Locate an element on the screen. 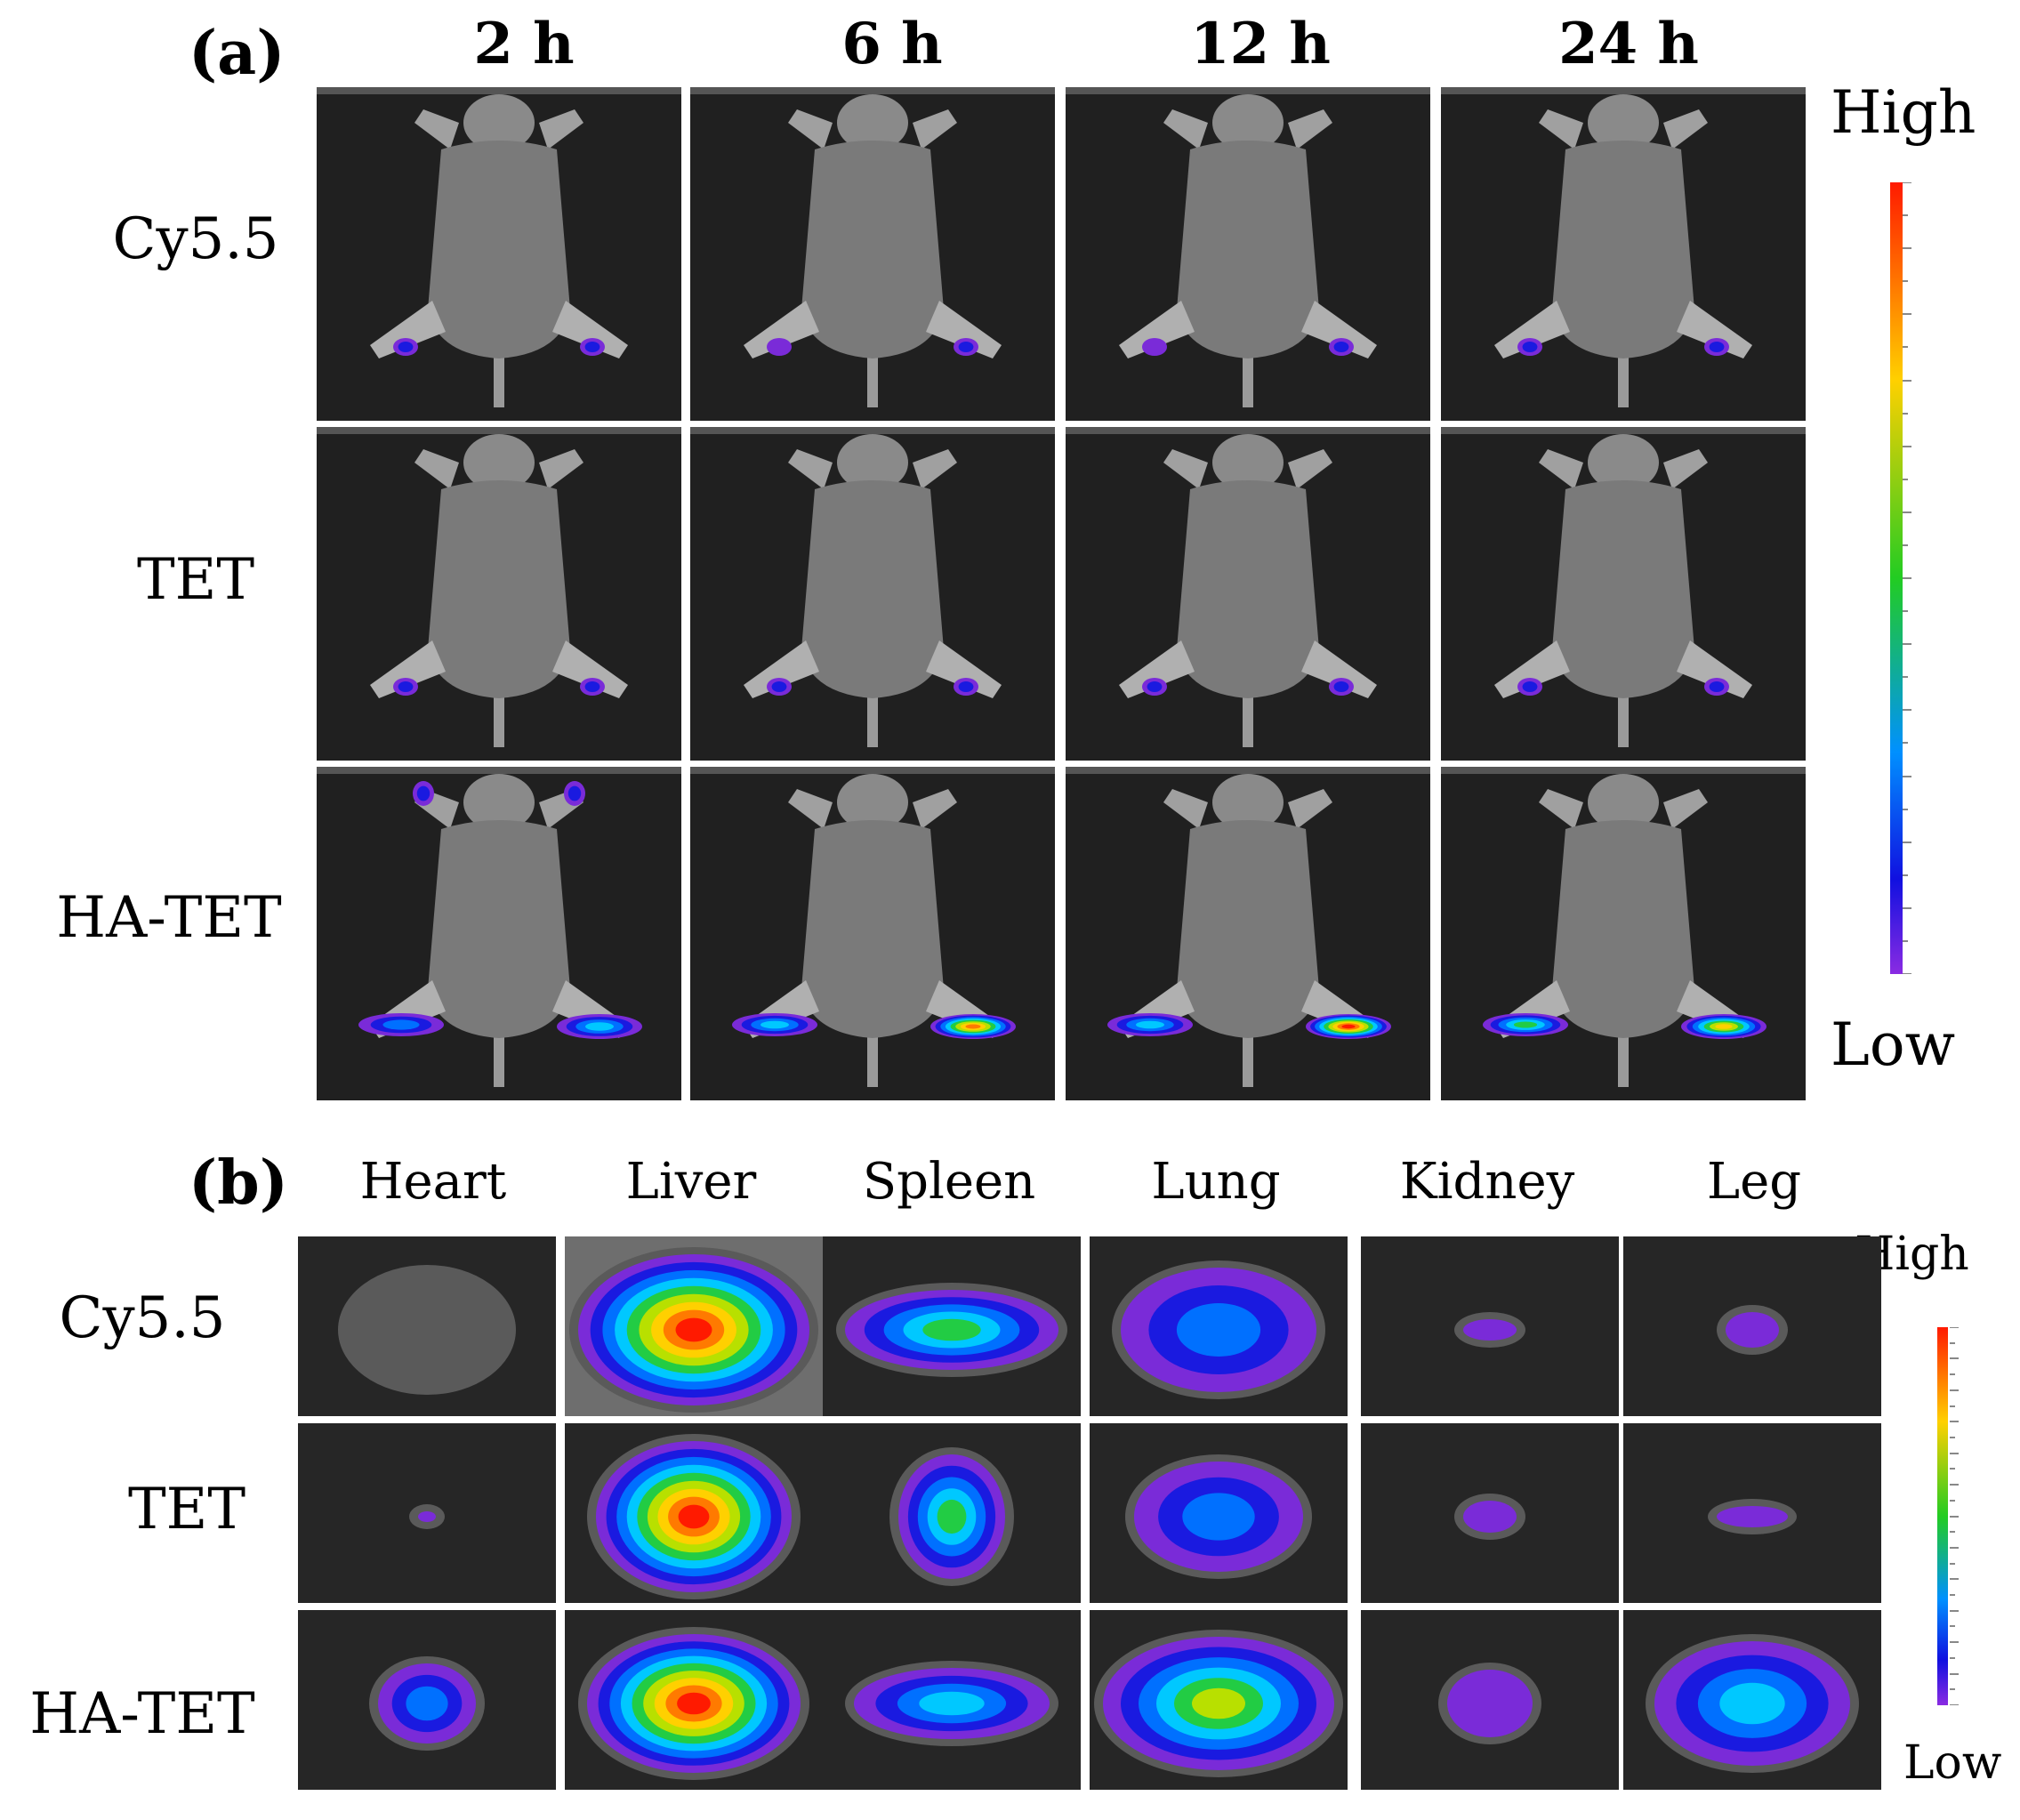 The width and height of the screenshot is (2020, 1820). color-scale-bar-b is located at coordinates (1949, 1516).